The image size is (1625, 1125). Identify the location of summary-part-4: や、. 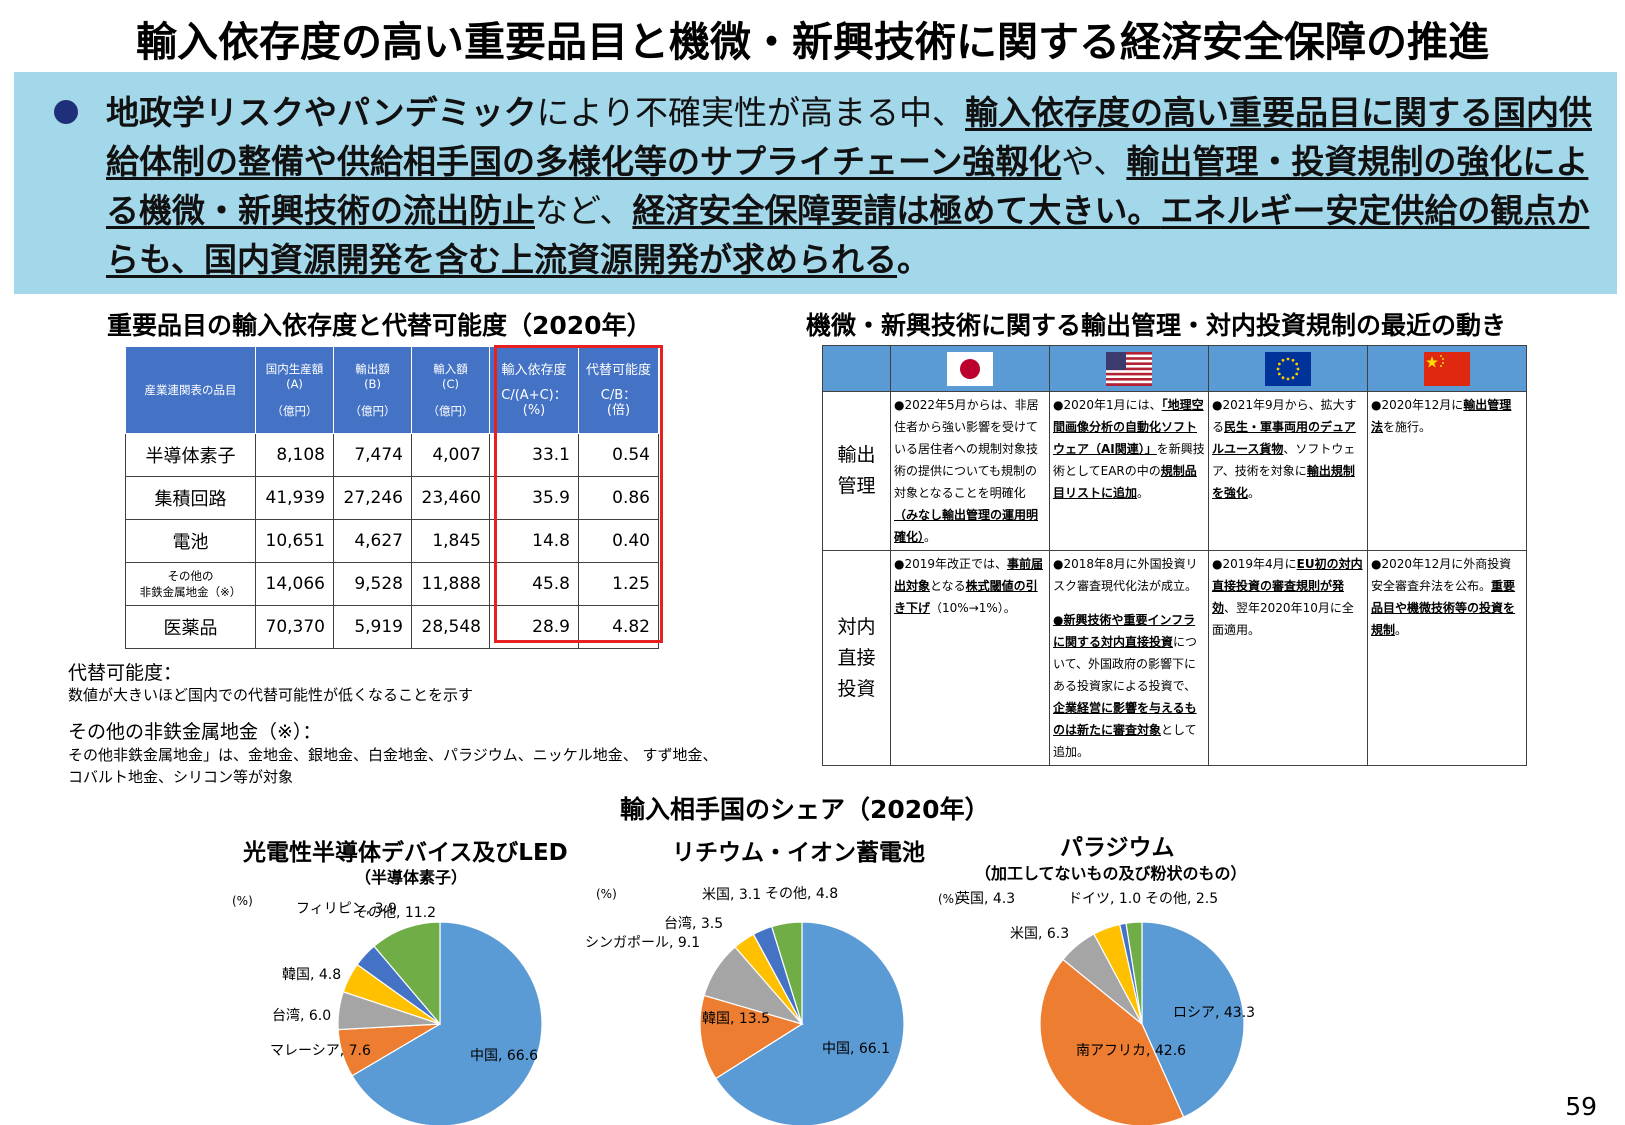
(1094, 161).